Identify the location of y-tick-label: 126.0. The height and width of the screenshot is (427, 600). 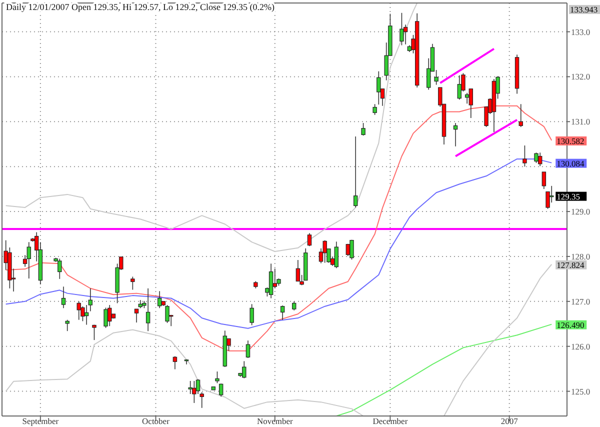
(580, 346).